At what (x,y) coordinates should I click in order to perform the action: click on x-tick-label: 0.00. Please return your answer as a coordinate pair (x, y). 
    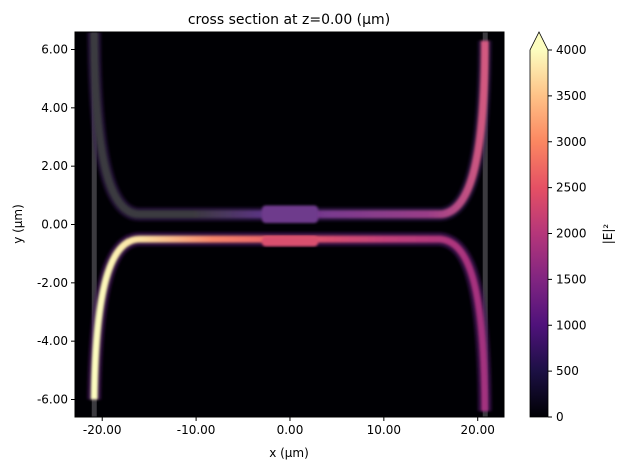
    Looking at the image, I should click on (290, 430).